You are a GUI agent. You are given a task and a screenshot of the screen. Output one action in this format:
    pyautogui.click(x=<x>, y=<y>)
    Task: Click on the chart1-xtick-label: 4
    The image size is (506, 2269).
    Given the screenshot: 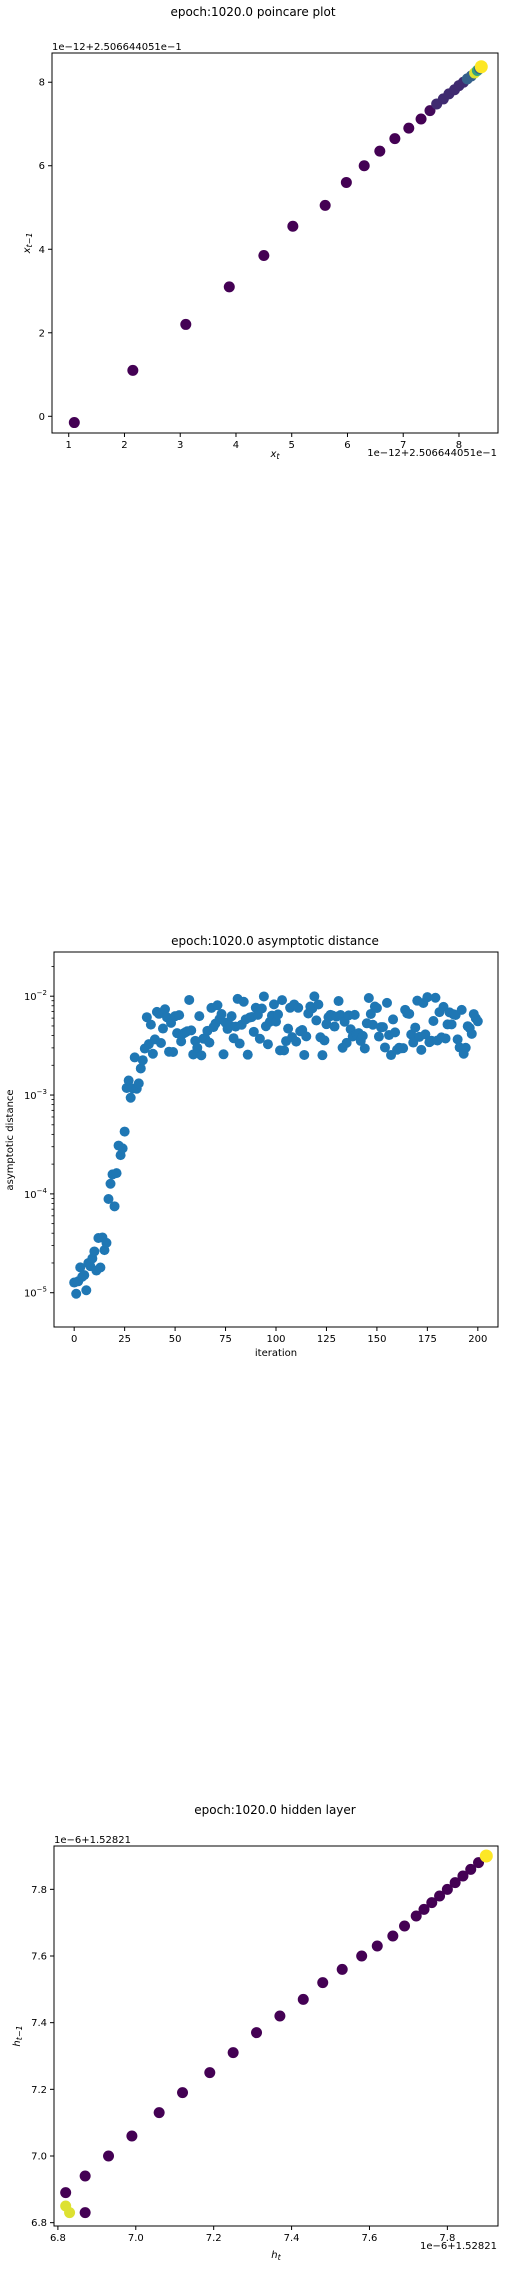 What is the action you would take?
    pyautogui.click(x=236, y=445)
    